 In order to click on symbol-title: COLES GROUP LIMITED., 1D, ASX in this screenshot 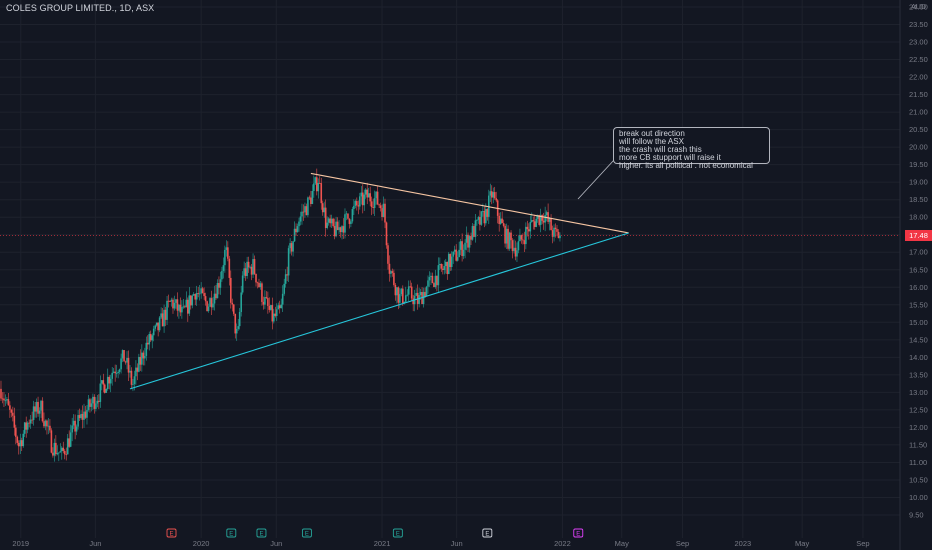, I will do `click(80, 8)`.